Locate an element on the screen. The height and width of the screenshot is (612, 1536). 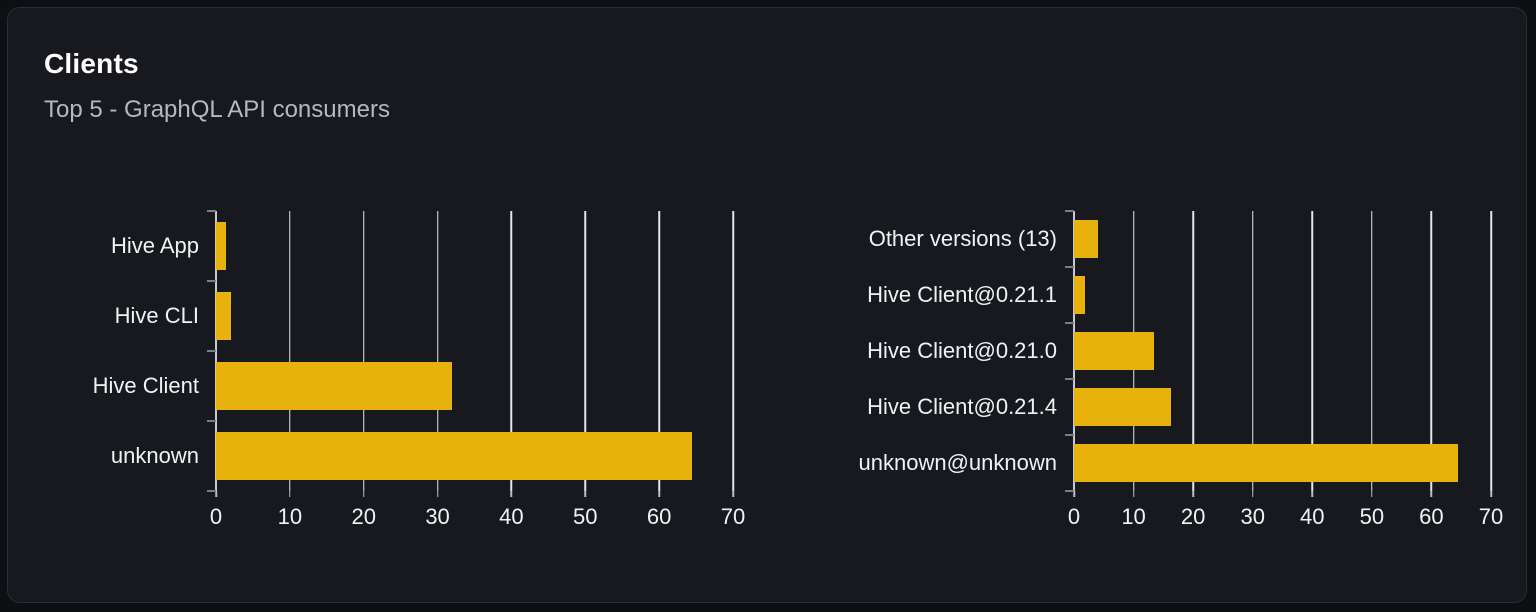
category-label: unknown is located at coordinates (154, 455).